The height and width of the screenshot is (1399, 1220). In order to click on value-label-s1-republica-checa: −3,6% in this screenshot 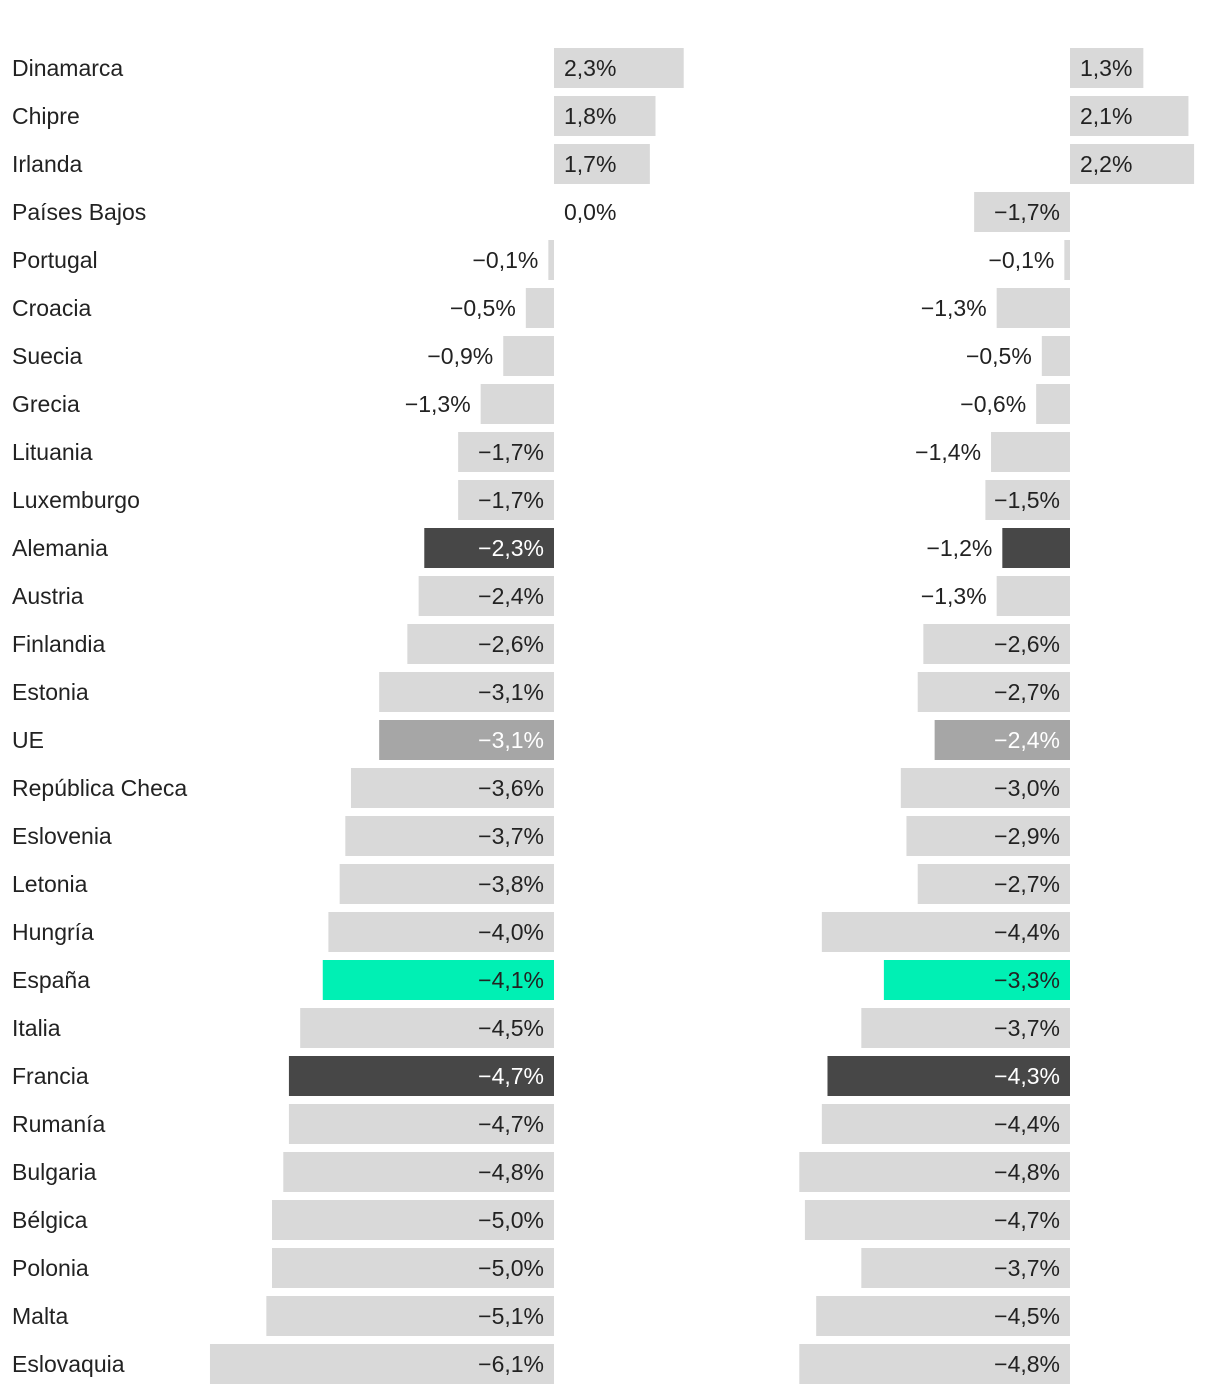, I will do `click(511, 788)`.